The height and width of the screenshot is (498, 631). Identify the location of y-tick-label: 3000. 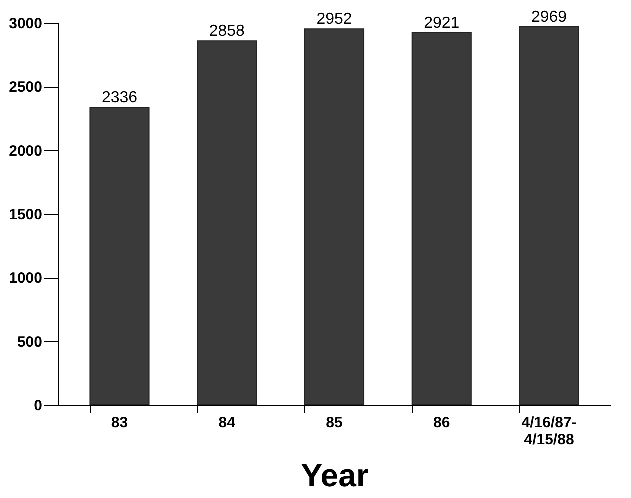
(25, 24).